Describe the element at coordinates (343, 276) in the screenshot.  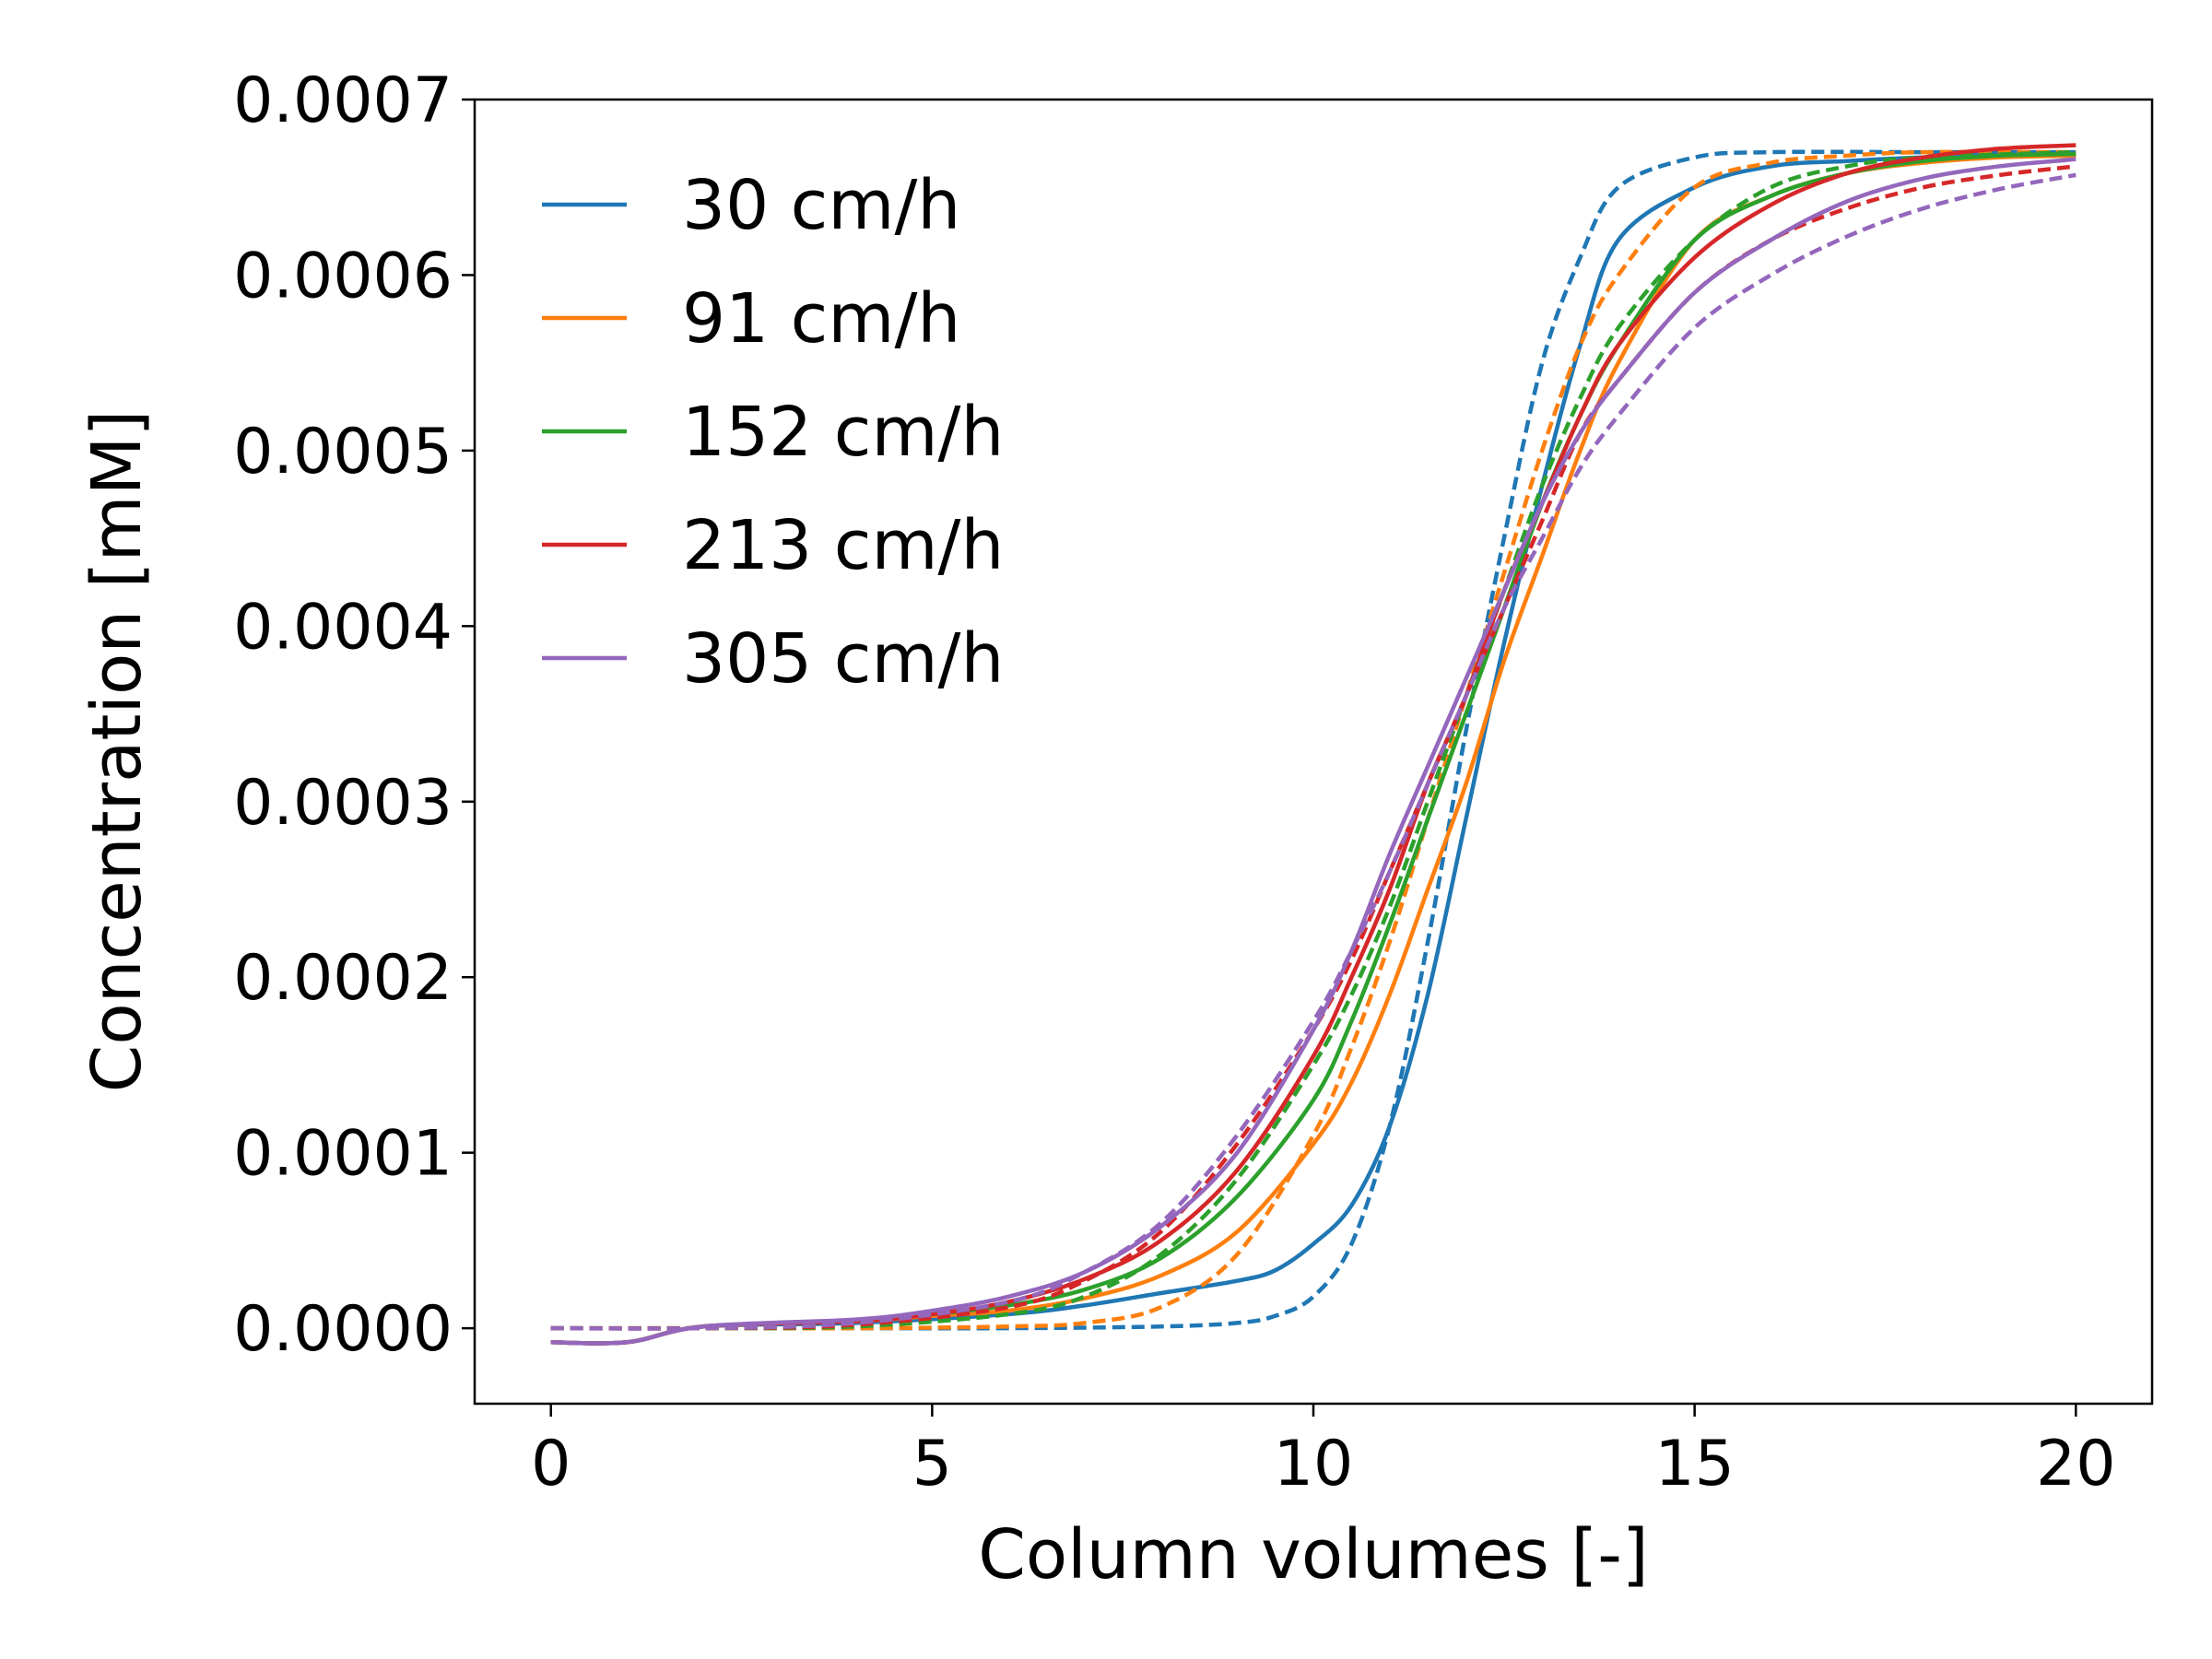
I see `y-tick-label: 0.0006` at that location.